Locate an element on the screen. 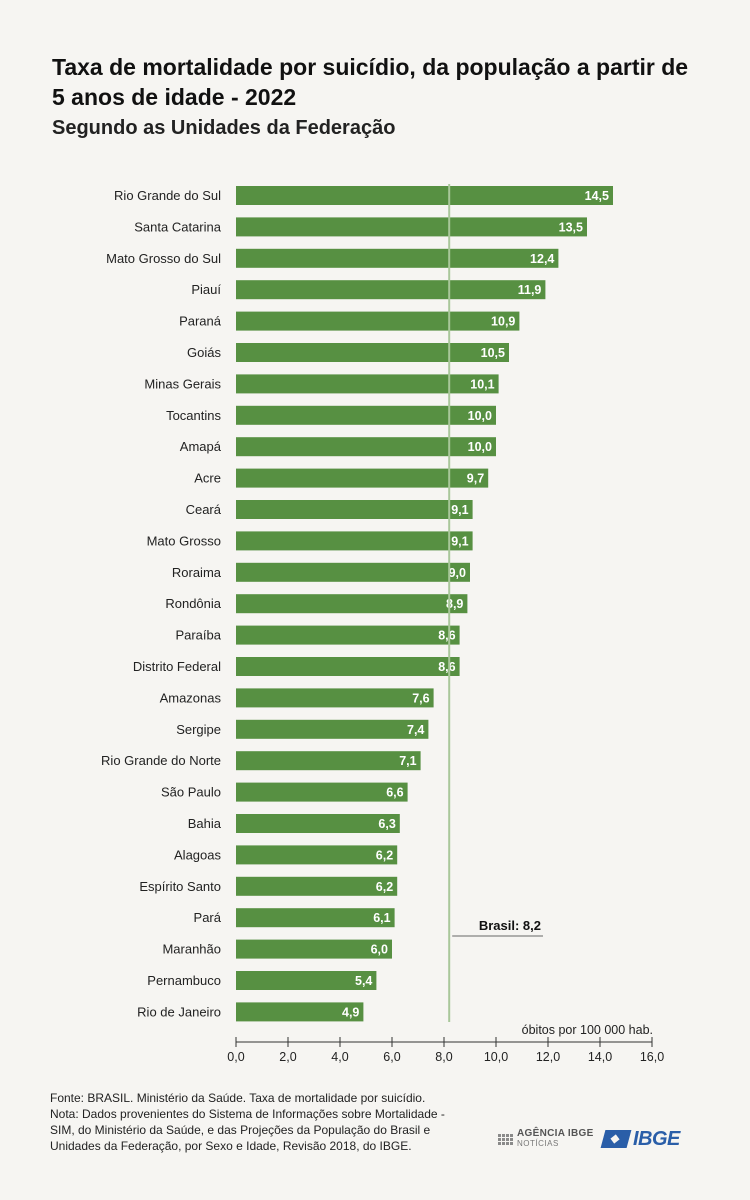  x-tick-label: 14,0 is located at coordinates (600, 1057).